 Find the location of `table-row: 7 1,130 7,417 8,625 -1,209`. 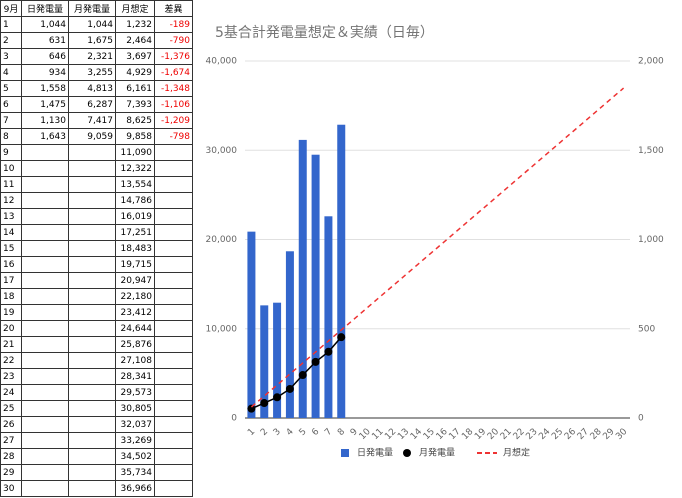

table-row: 7 1,130 7,417 8,625 -1,209 is located at coordinates (96, 120).